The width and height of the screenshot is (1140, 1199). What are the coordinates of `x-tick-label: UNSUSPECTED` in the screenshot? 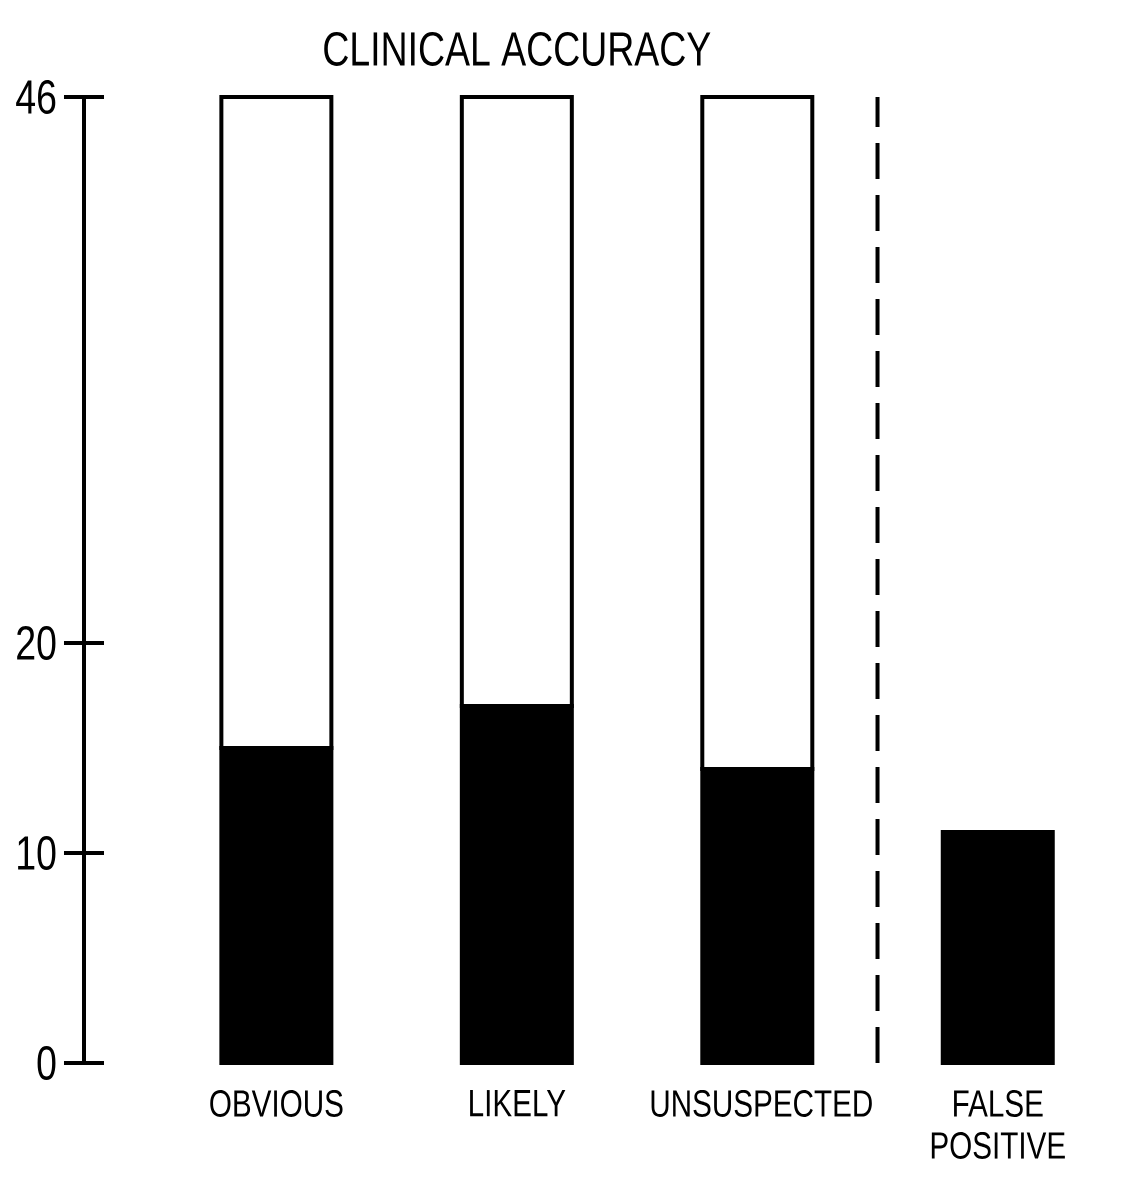 It's located at (761, 1103).